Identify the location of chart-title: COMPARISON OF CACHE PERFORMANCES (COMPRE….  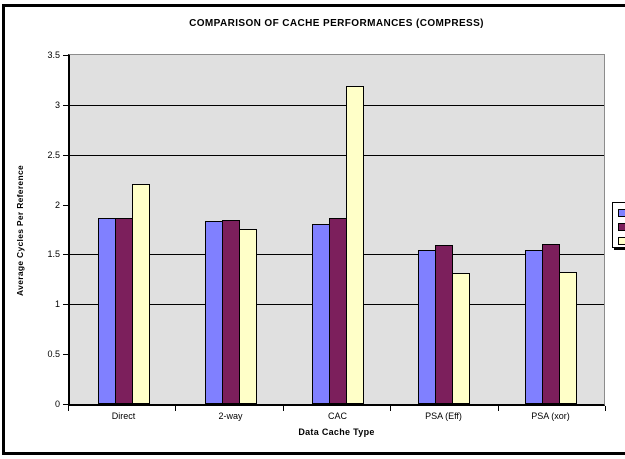
(336, 23).